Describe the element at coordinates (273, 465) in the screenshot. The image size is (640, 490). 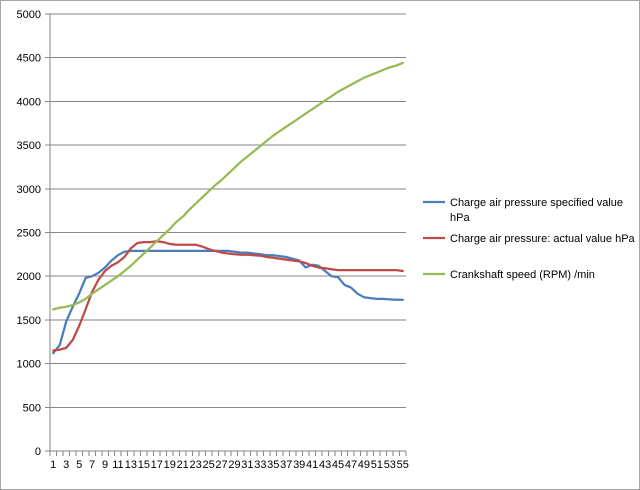
I see `x-tick-label: 35` at that location.